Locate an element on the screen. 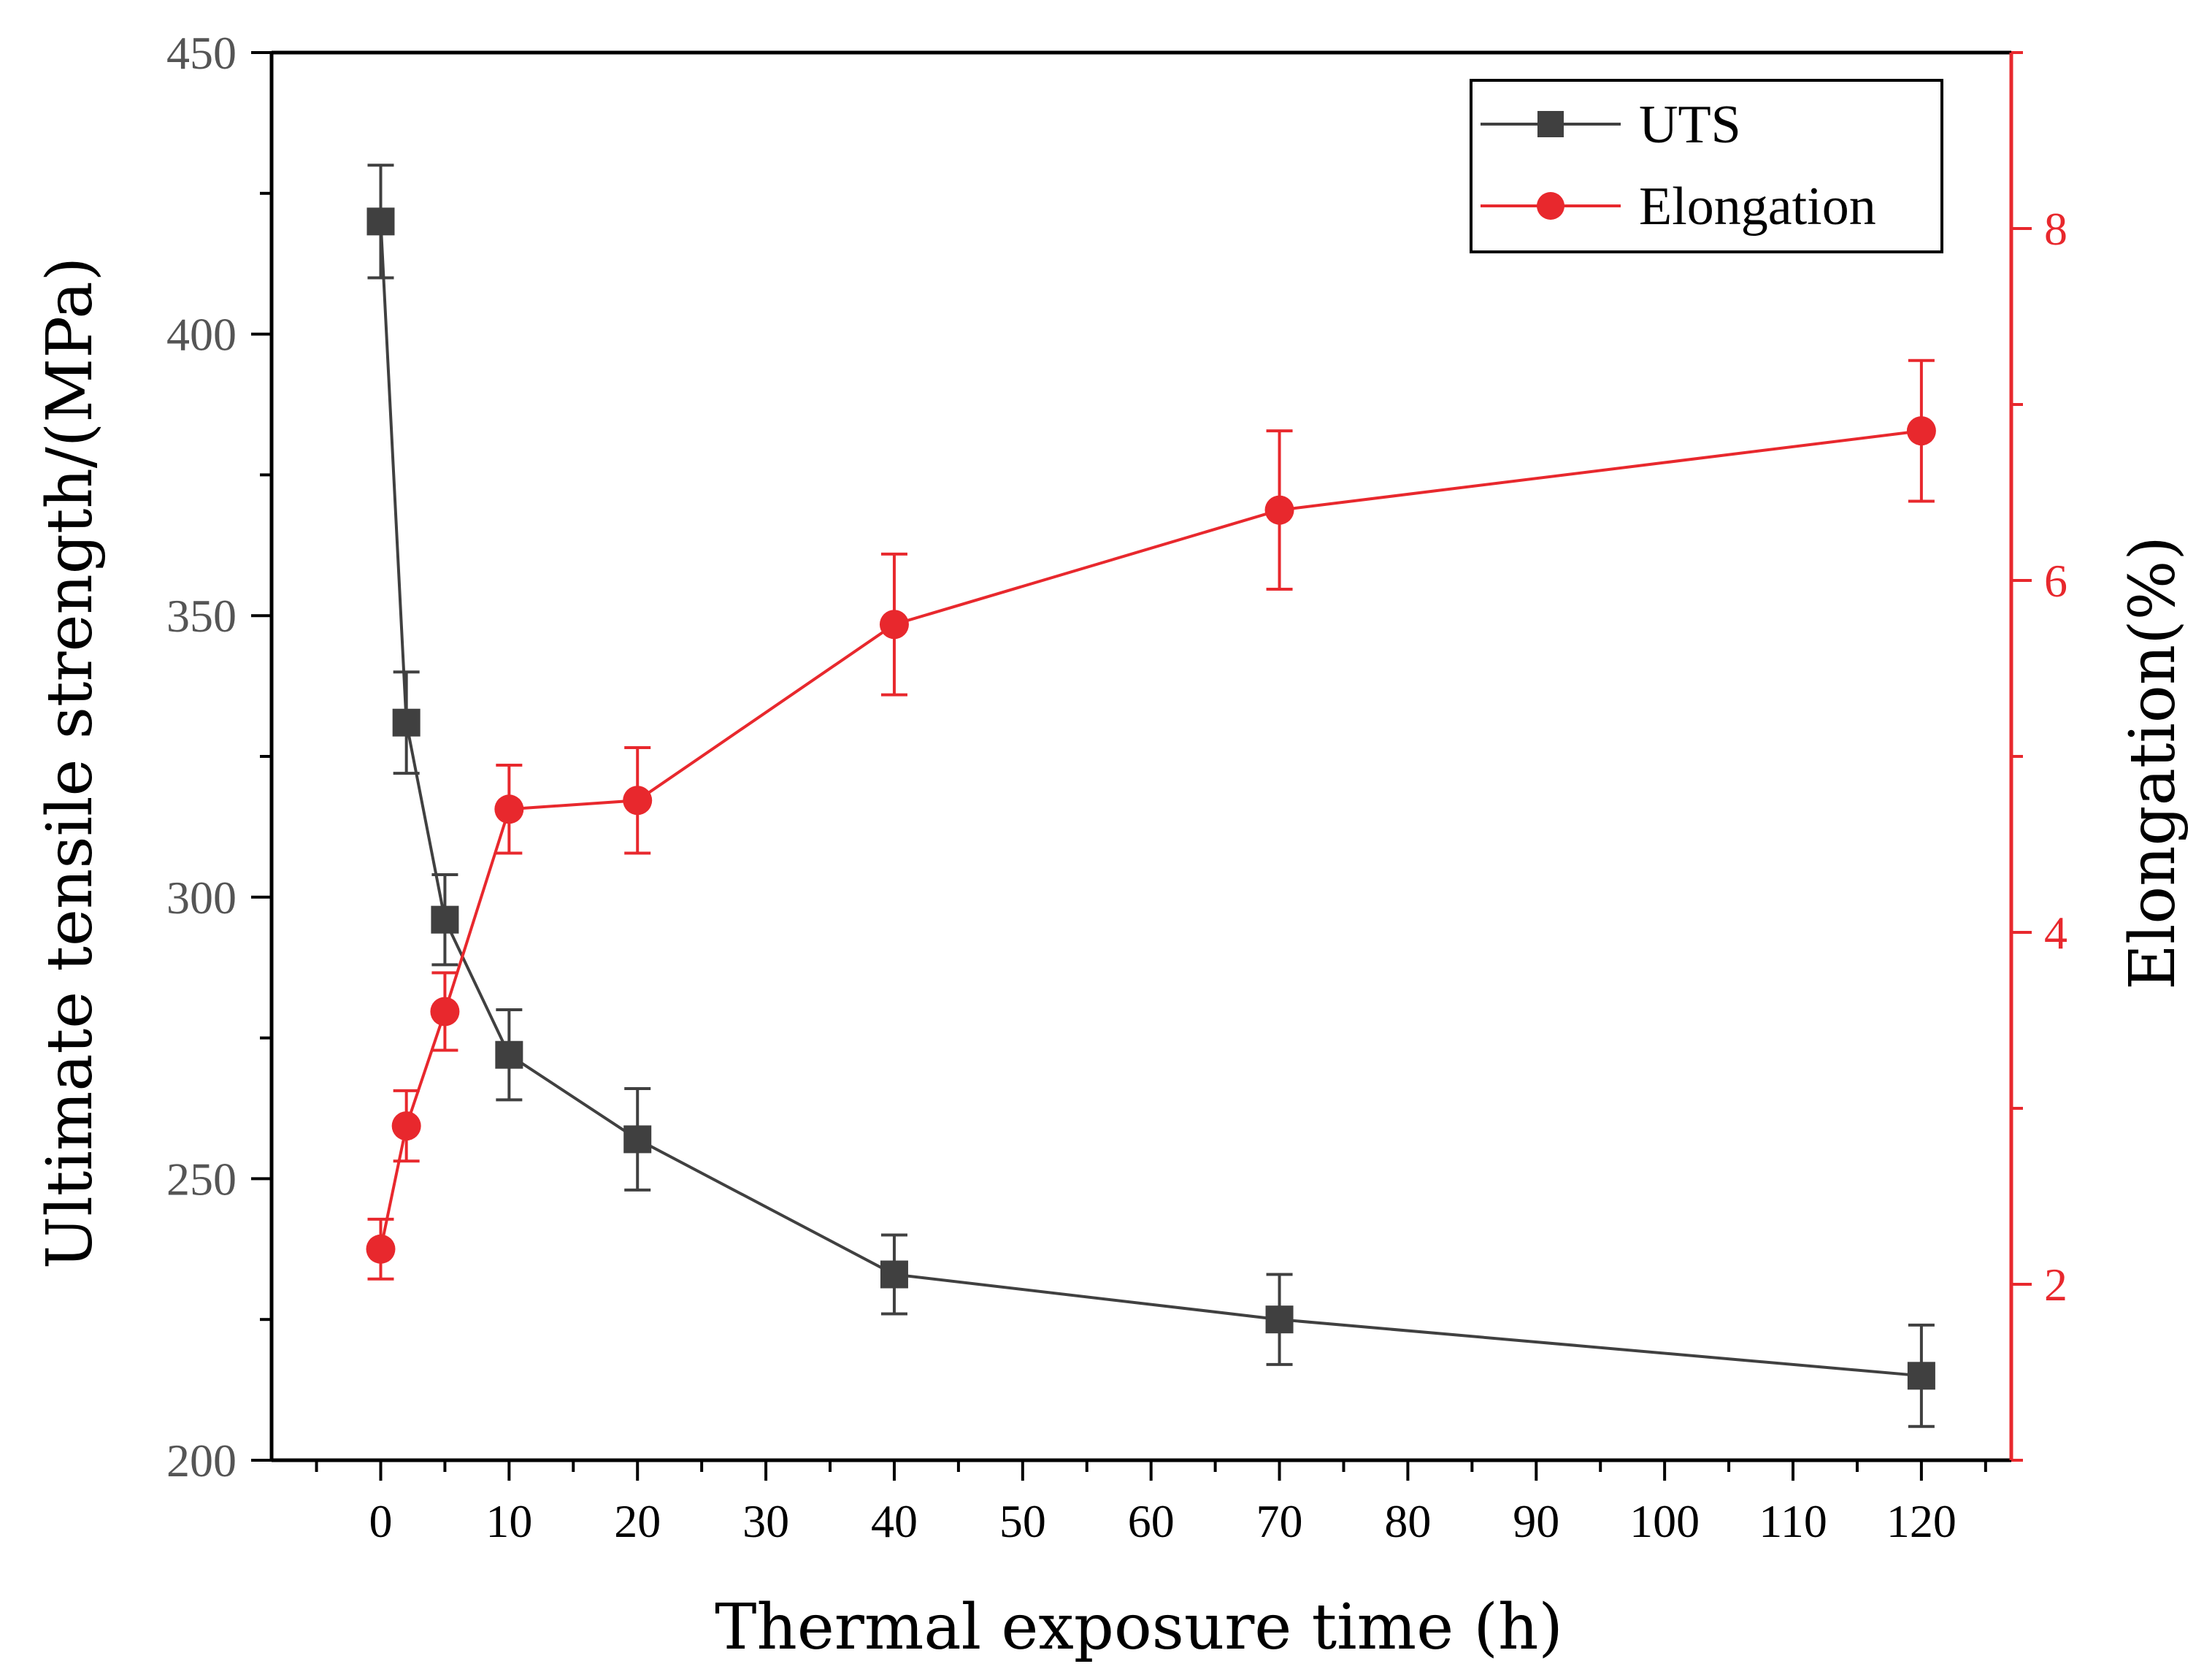 The image size is (2204, 1680). left-y-tick-label: 350 is located at coordinates (201, 616).